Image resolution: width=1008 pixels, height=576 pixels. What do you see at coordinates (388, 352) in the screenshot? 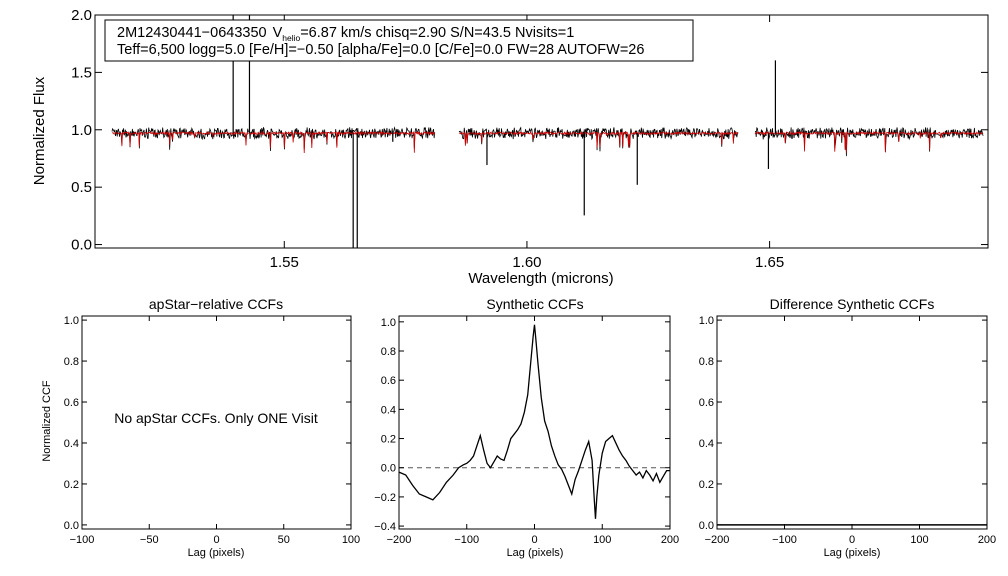
I see `synthetic-ccf-y-tick-label: 0.8` at bounding box center [388, 352].